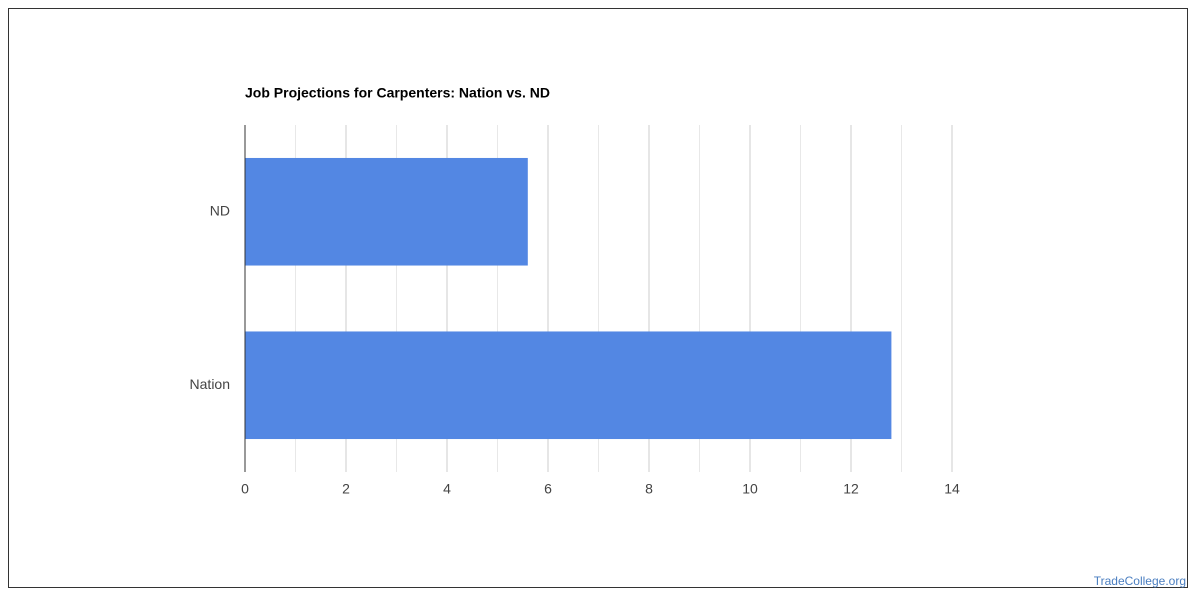 The height and width of the screenshot is (600, 1200). Describe the element at coordinates (952, 489) in the screenshot. I see `x-tick-label: 14` at that location.